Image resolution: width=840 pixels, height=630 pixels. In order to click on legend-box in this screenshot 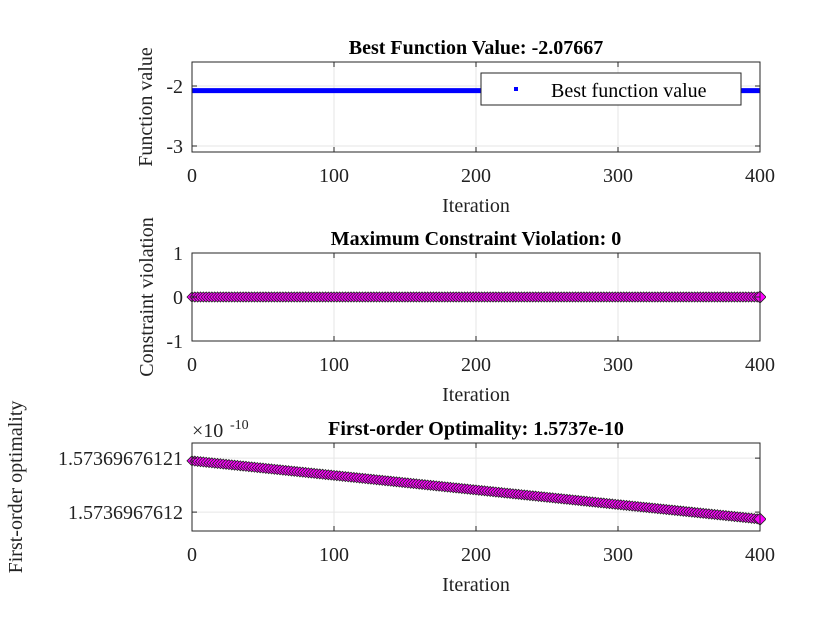, I will do `click(611, 89)`.